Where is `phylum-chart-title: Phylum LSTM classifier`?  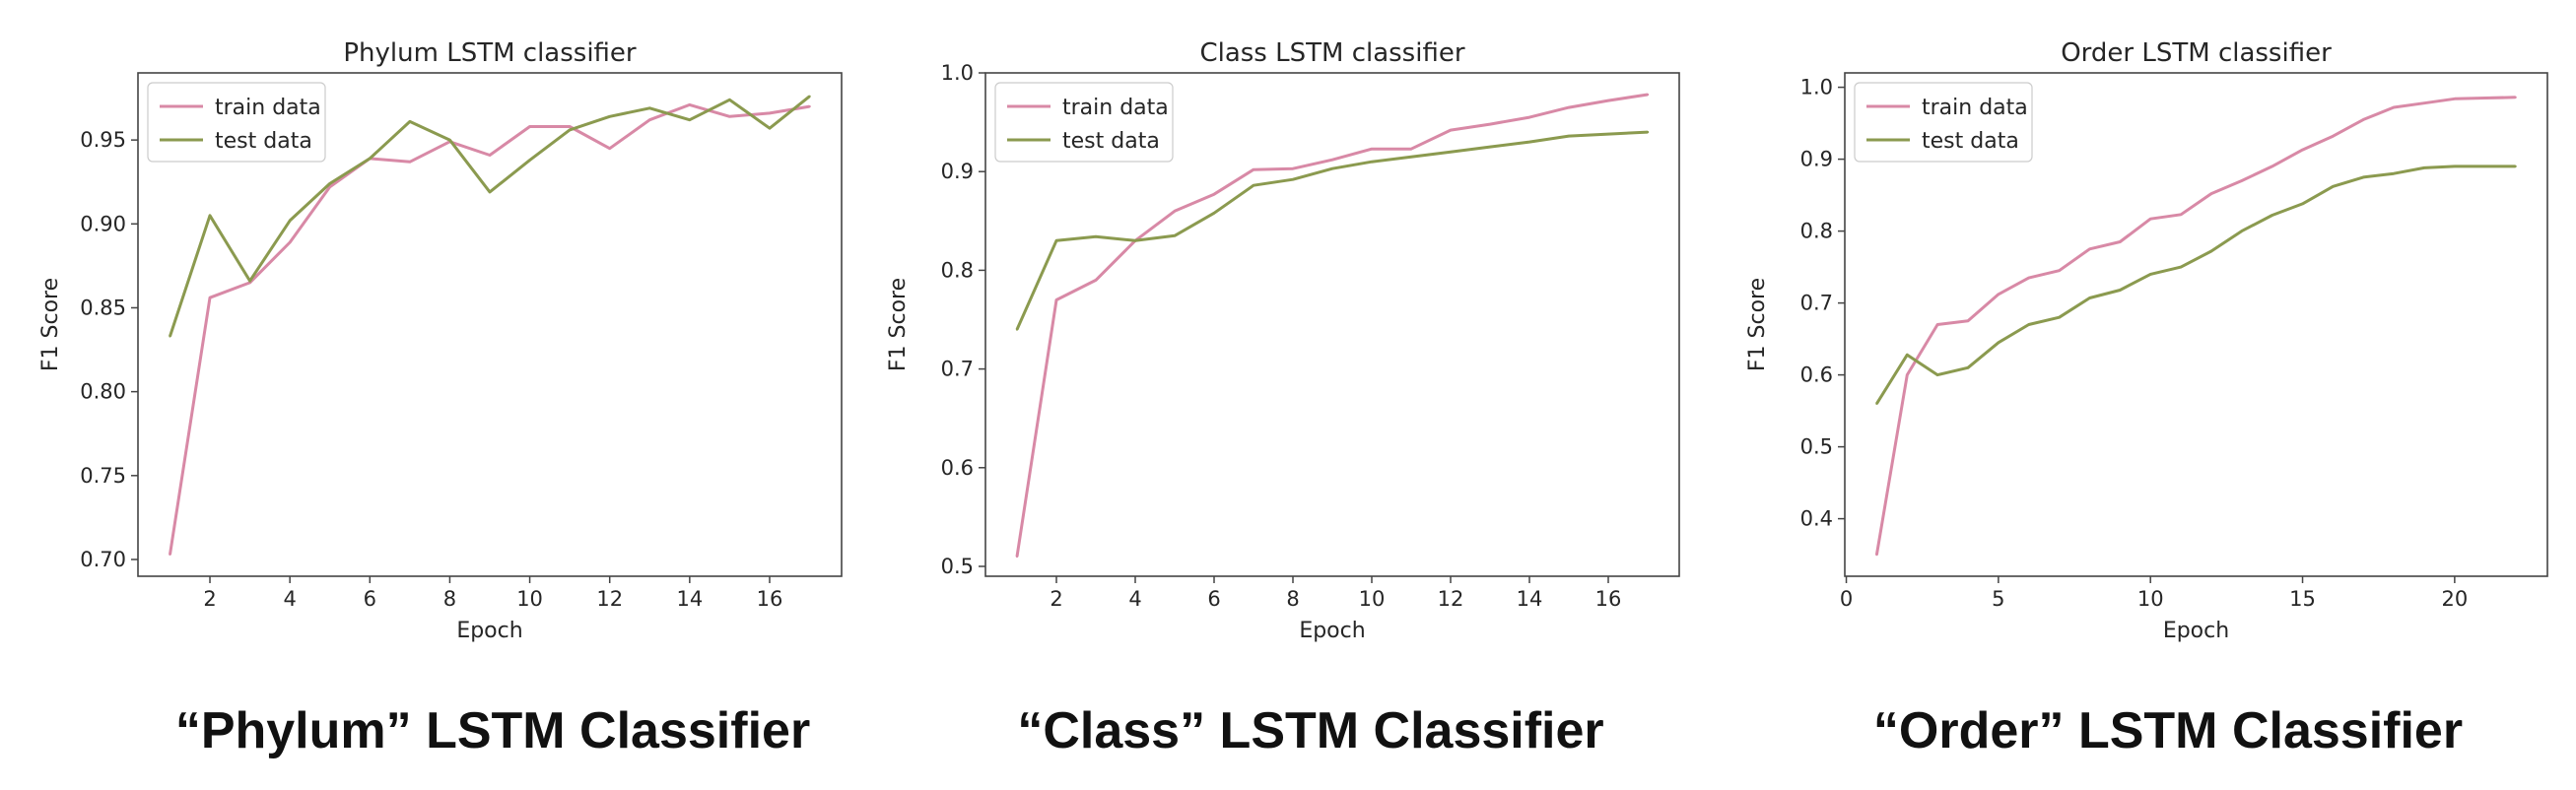 phylum-chart-title: Phylum LSTM classifier is located at coordinates (490, 53).